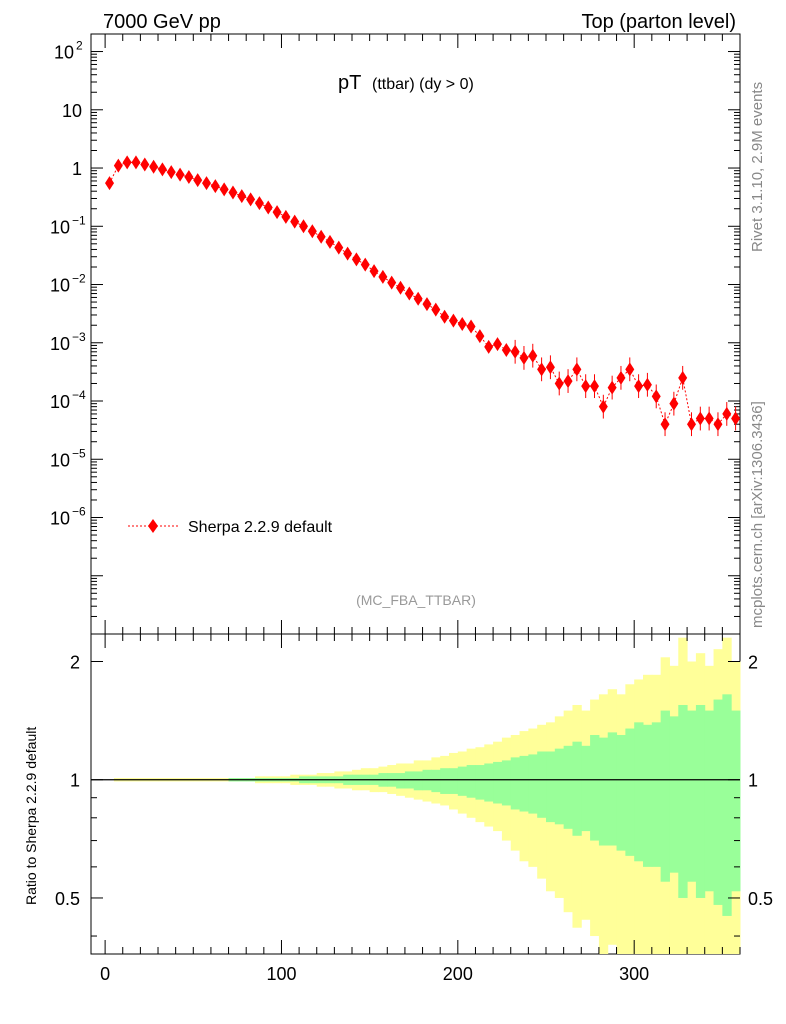  Describe the element at coordinates (162, 22) in the screenshot. I see `header-left: 7000 GeV pp` at that location.